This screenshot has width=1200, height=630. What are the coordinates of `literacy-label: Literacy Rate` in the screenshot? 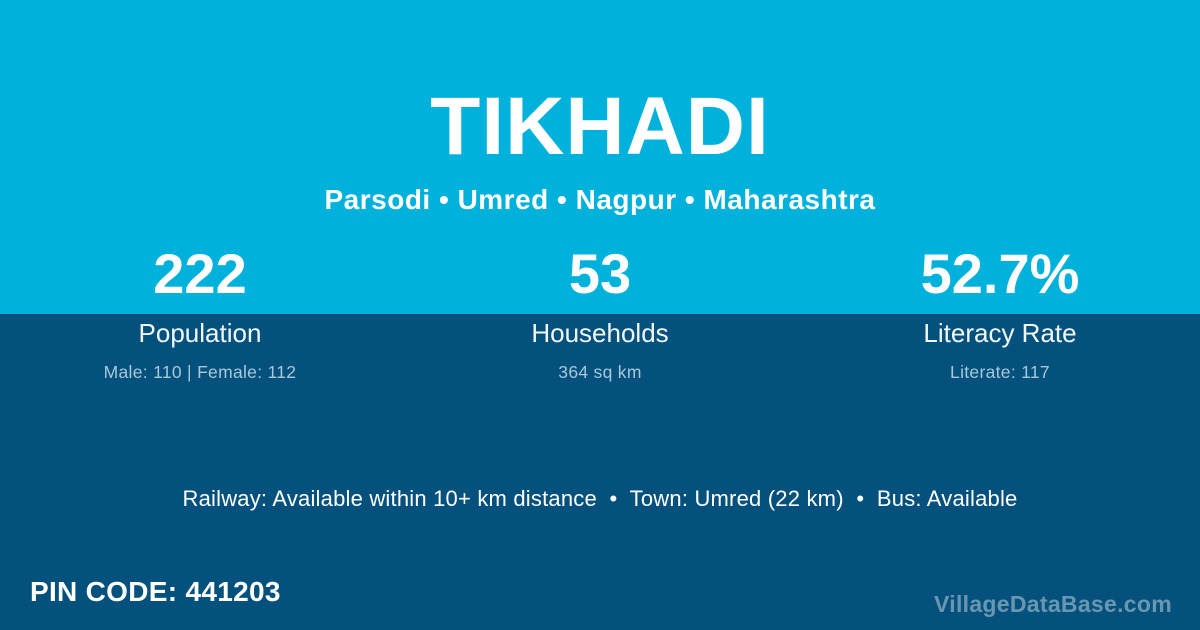 It's located at (1000, 333).